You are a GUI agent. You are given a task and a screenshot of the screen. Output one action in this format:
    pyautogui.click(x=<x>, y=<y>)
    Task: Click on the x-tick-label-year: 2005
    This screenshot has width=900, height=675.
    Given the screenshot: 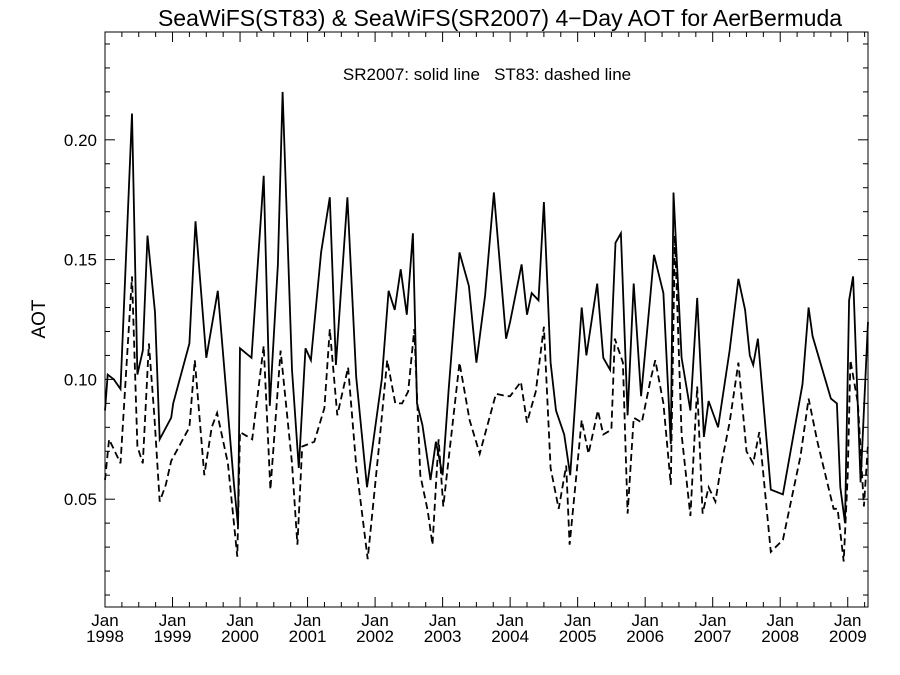 What is the action you would take?
    pyautogui.click(x=578, y=636)
    